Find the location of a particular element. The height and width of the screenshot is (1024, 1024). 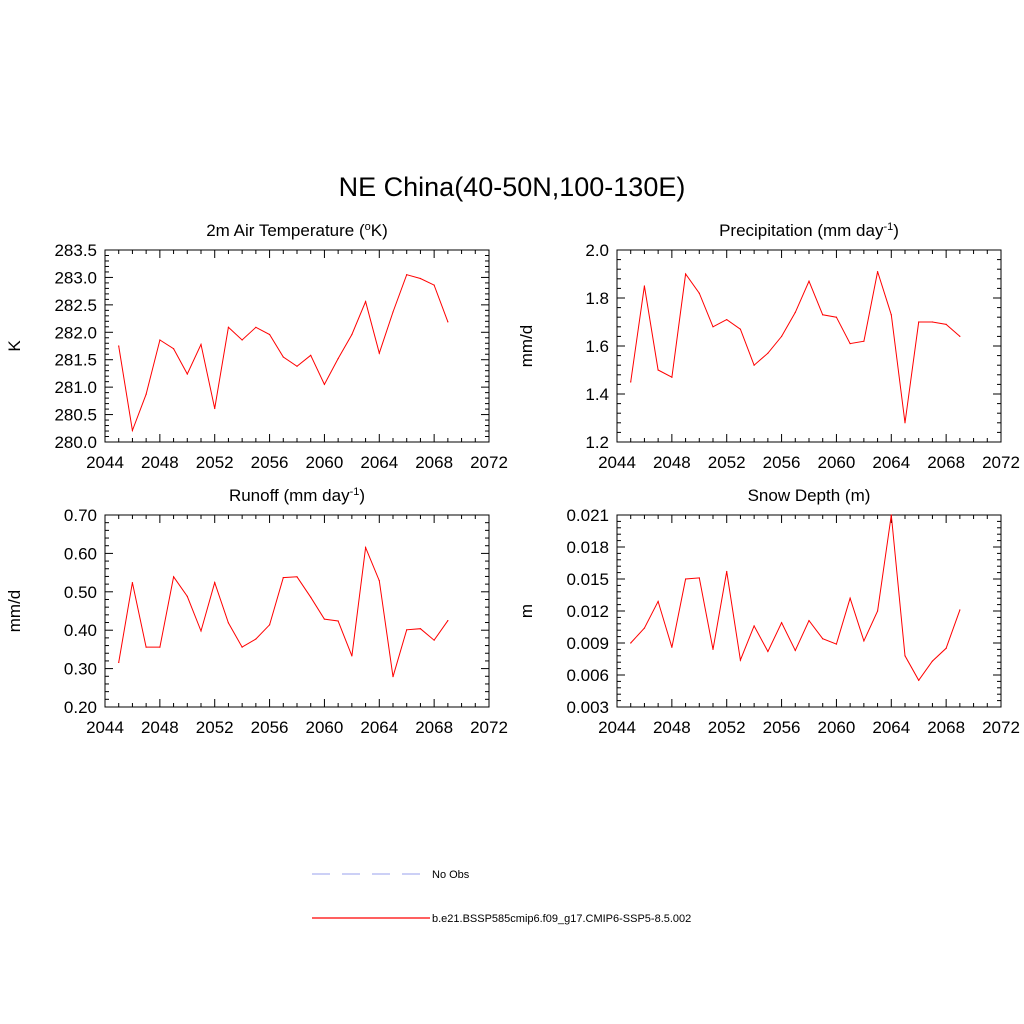

y-tick-label: 0.30 is located at coordinates (80, 669).